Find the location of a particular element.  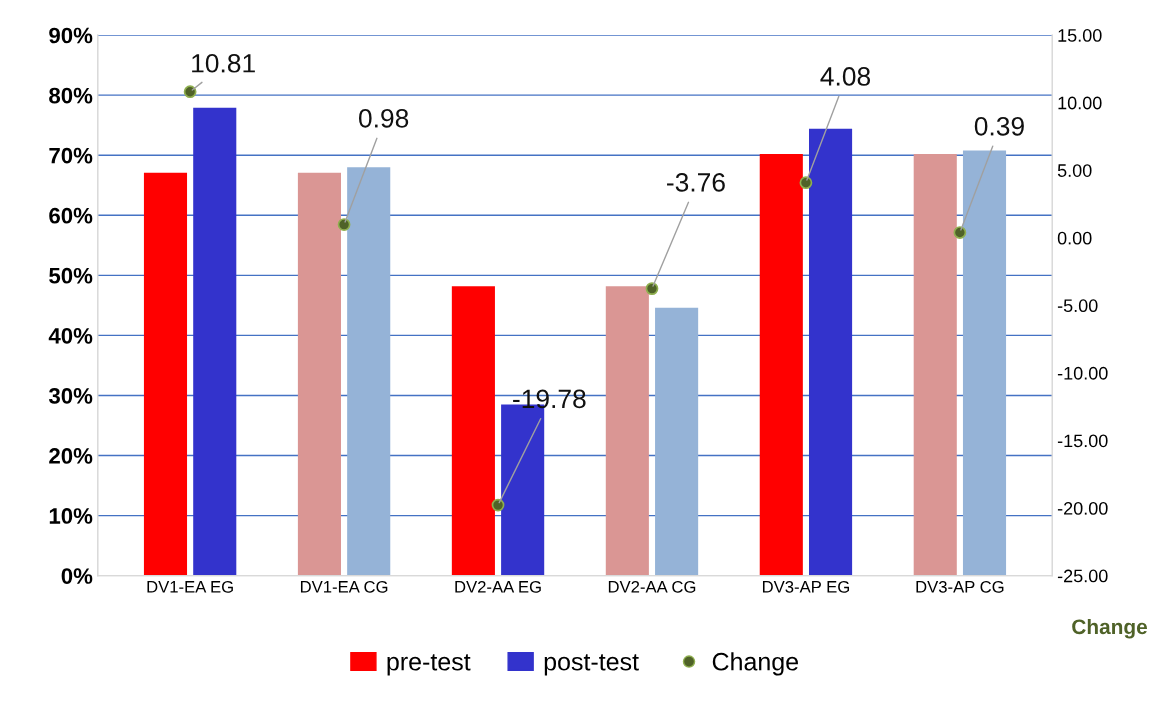

y-tick-label: 50% is located at coordinates (71, 275).